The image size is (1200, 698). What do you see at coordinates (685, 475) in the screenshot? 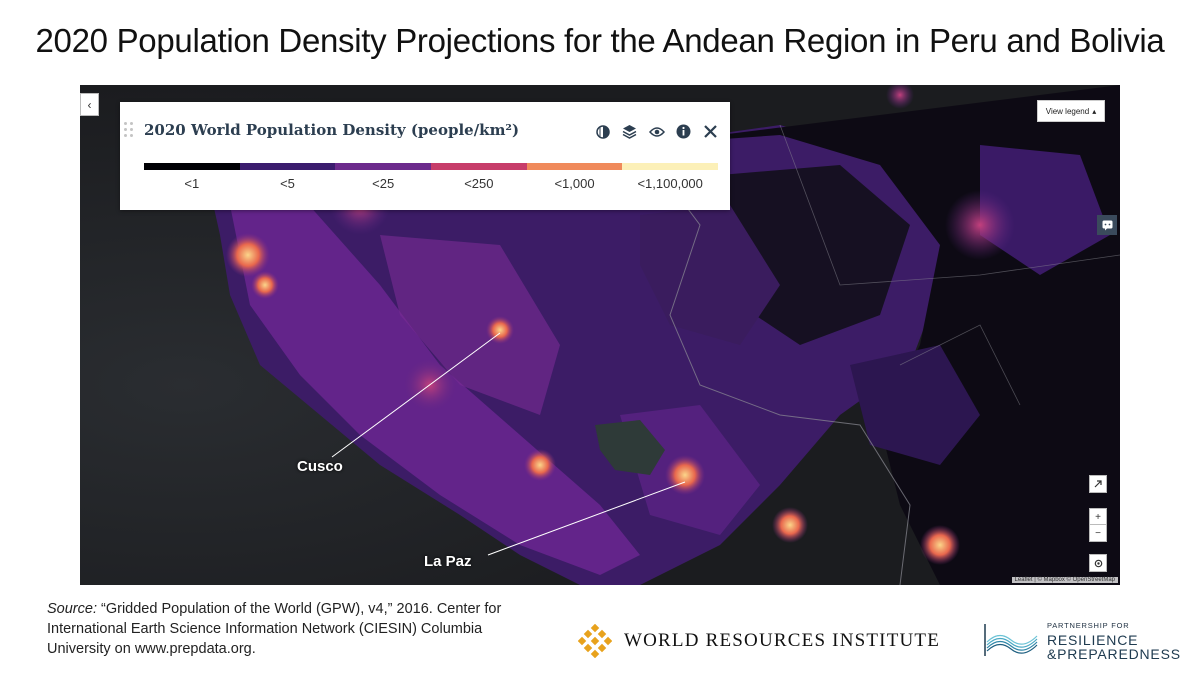
I see `hotspot-la-paz` at bounding box center [685, 475].